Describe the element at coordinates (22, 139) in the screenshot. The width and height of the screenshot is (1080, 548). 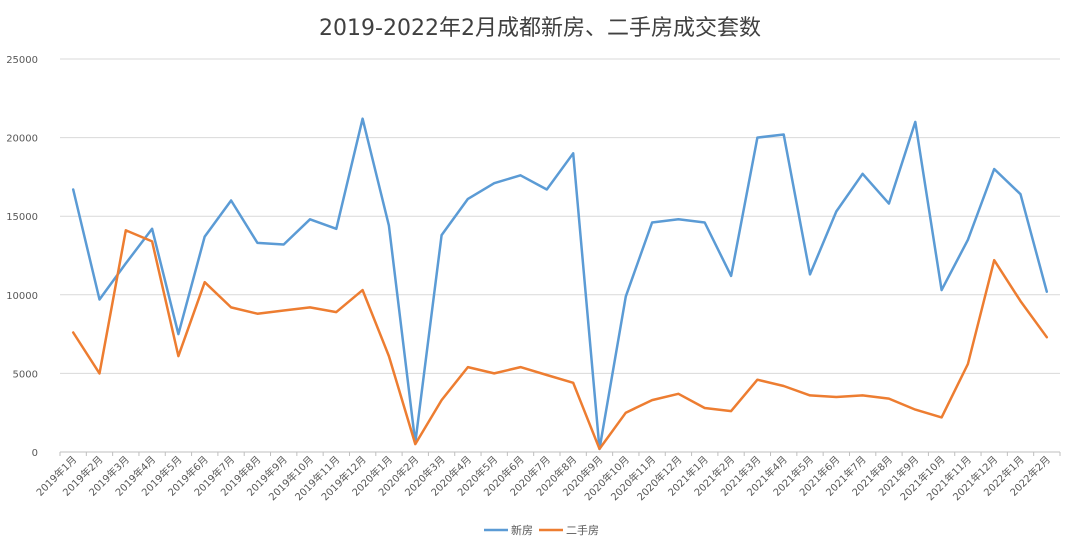
I see `y-tick-label: 20000` at that location.